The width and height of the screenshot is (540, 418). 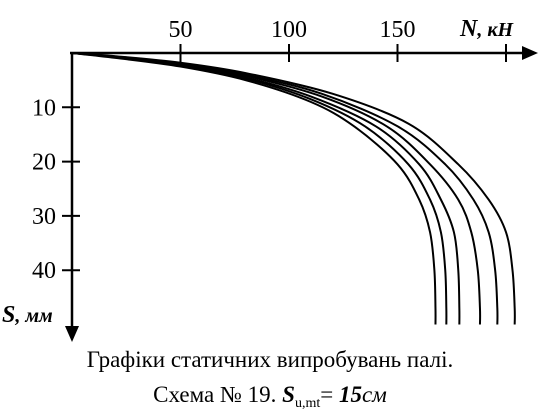 What do you see at coordinates (44, 108) in the screenshot?
I see `y-tick-label: 10` at bounding box center [44, 108].